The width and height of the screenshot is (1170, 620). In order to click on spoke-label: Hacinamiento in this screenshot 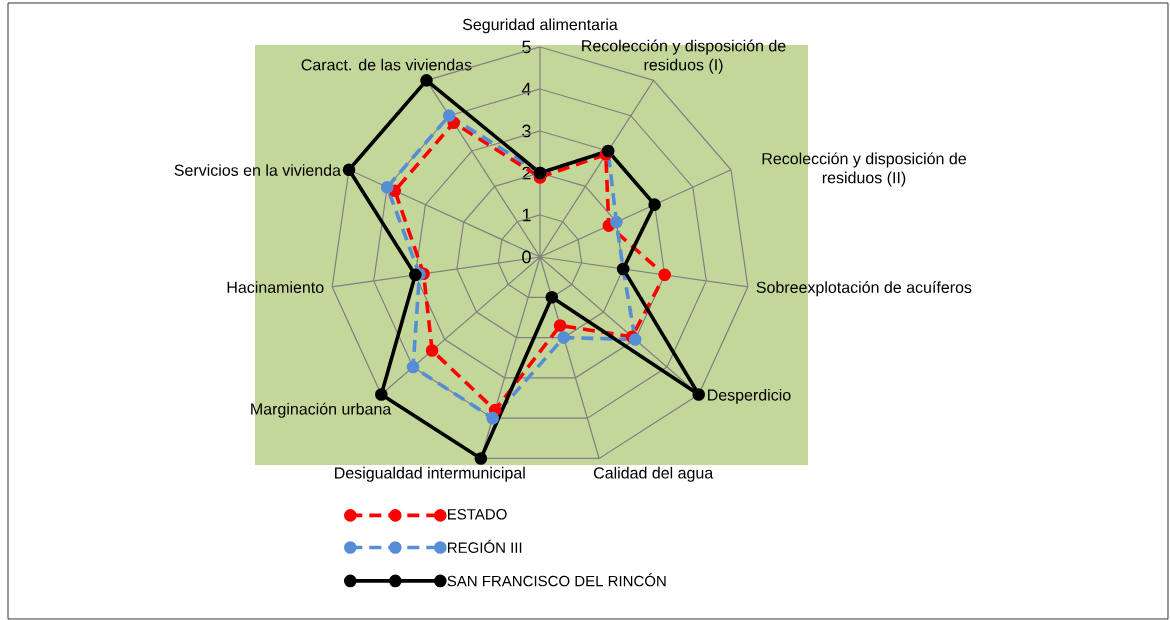, I will do `click(275, 287)`.